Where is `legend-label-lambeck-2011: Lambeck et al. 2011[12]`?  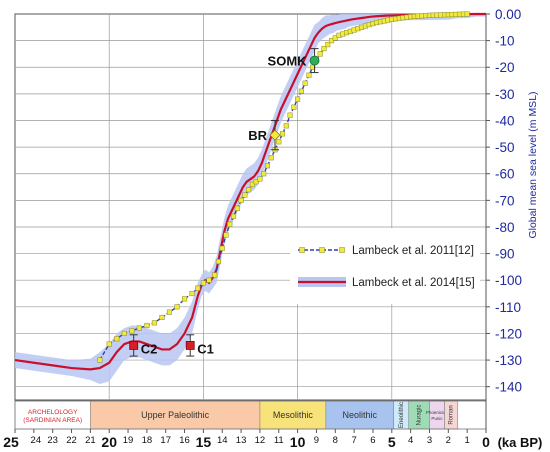 legend-label-lambeck-2011: Lambeck et al. 2011[12] is located at coordinates (413, 251).